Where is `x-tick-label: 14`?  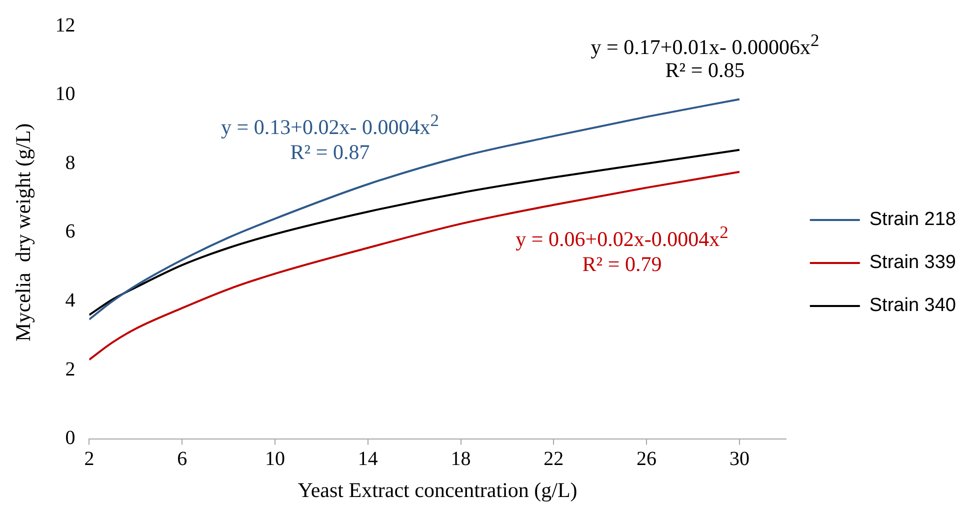
x-tick-label: 14 is located at coordinates (368, 459).